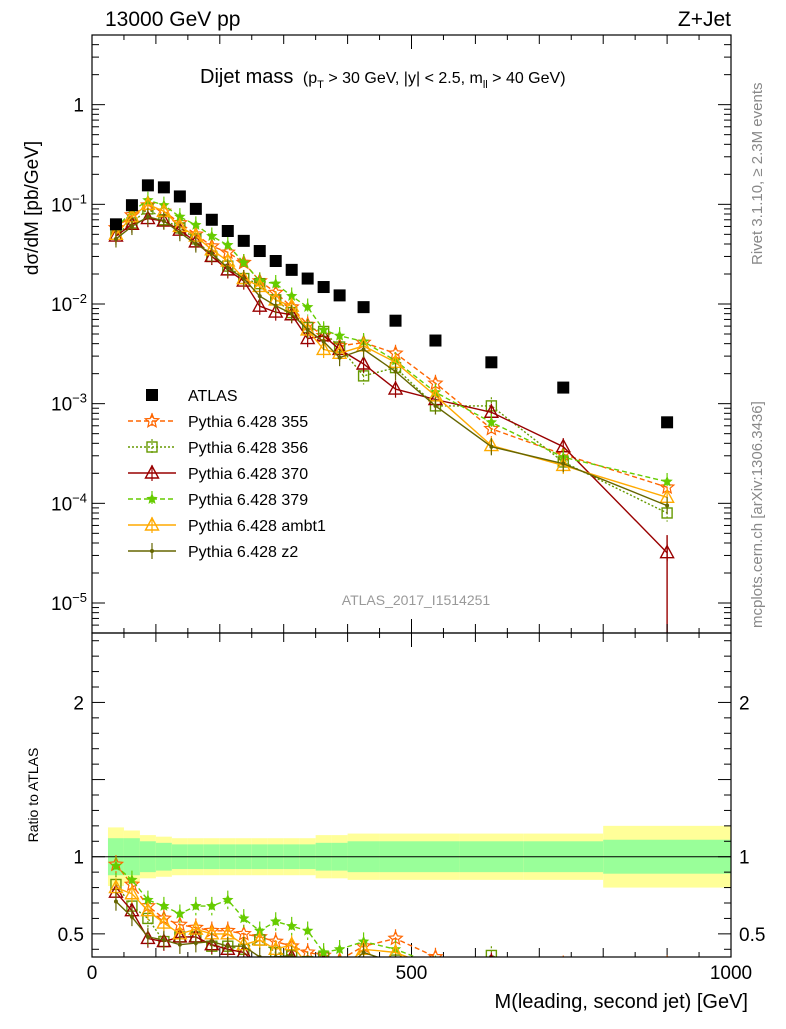  Describe the element at coordinates (248, 422) in the screenshot. I see `legend-label-p355: Pythia 6.428 355` at that location.